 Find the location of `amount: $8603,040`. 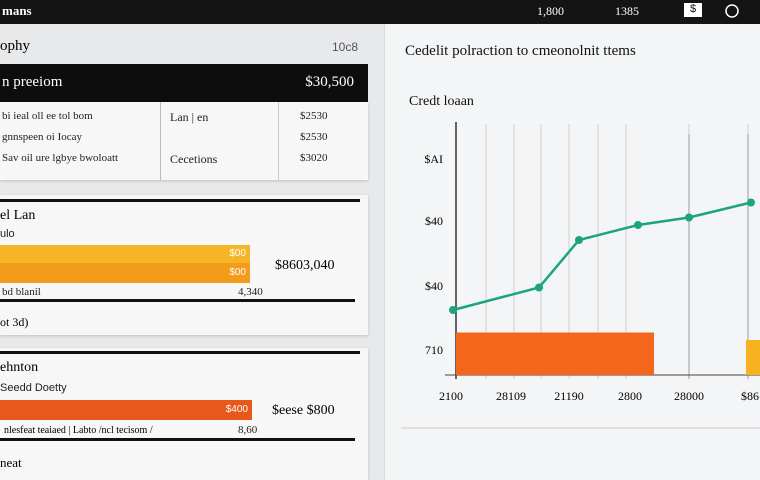

amount: $8603,040 is located at coordinates (305, 265).